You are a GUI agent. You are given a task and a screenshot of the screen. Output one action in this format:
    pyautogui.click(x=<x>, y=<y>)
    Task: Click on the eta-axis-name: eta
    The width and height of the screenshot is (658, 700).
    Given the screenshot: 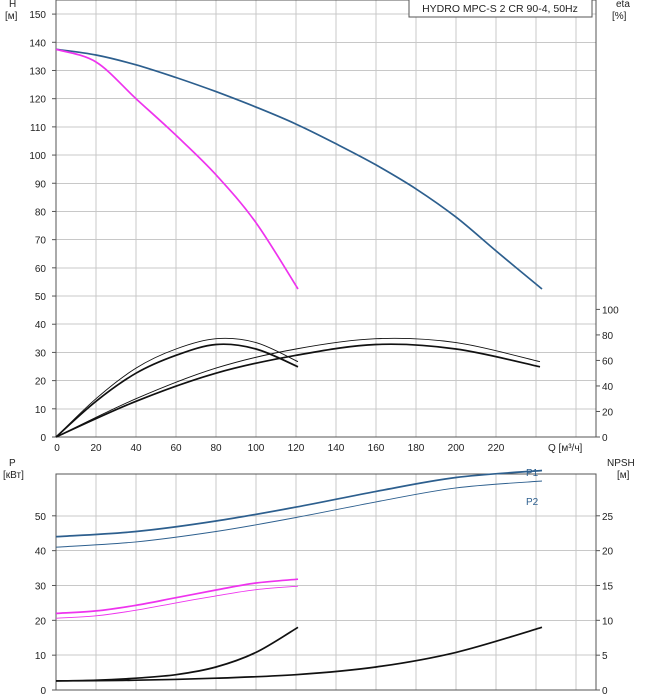 What is the action you would take?
    pyautogui.click(x=623, y=5)
    